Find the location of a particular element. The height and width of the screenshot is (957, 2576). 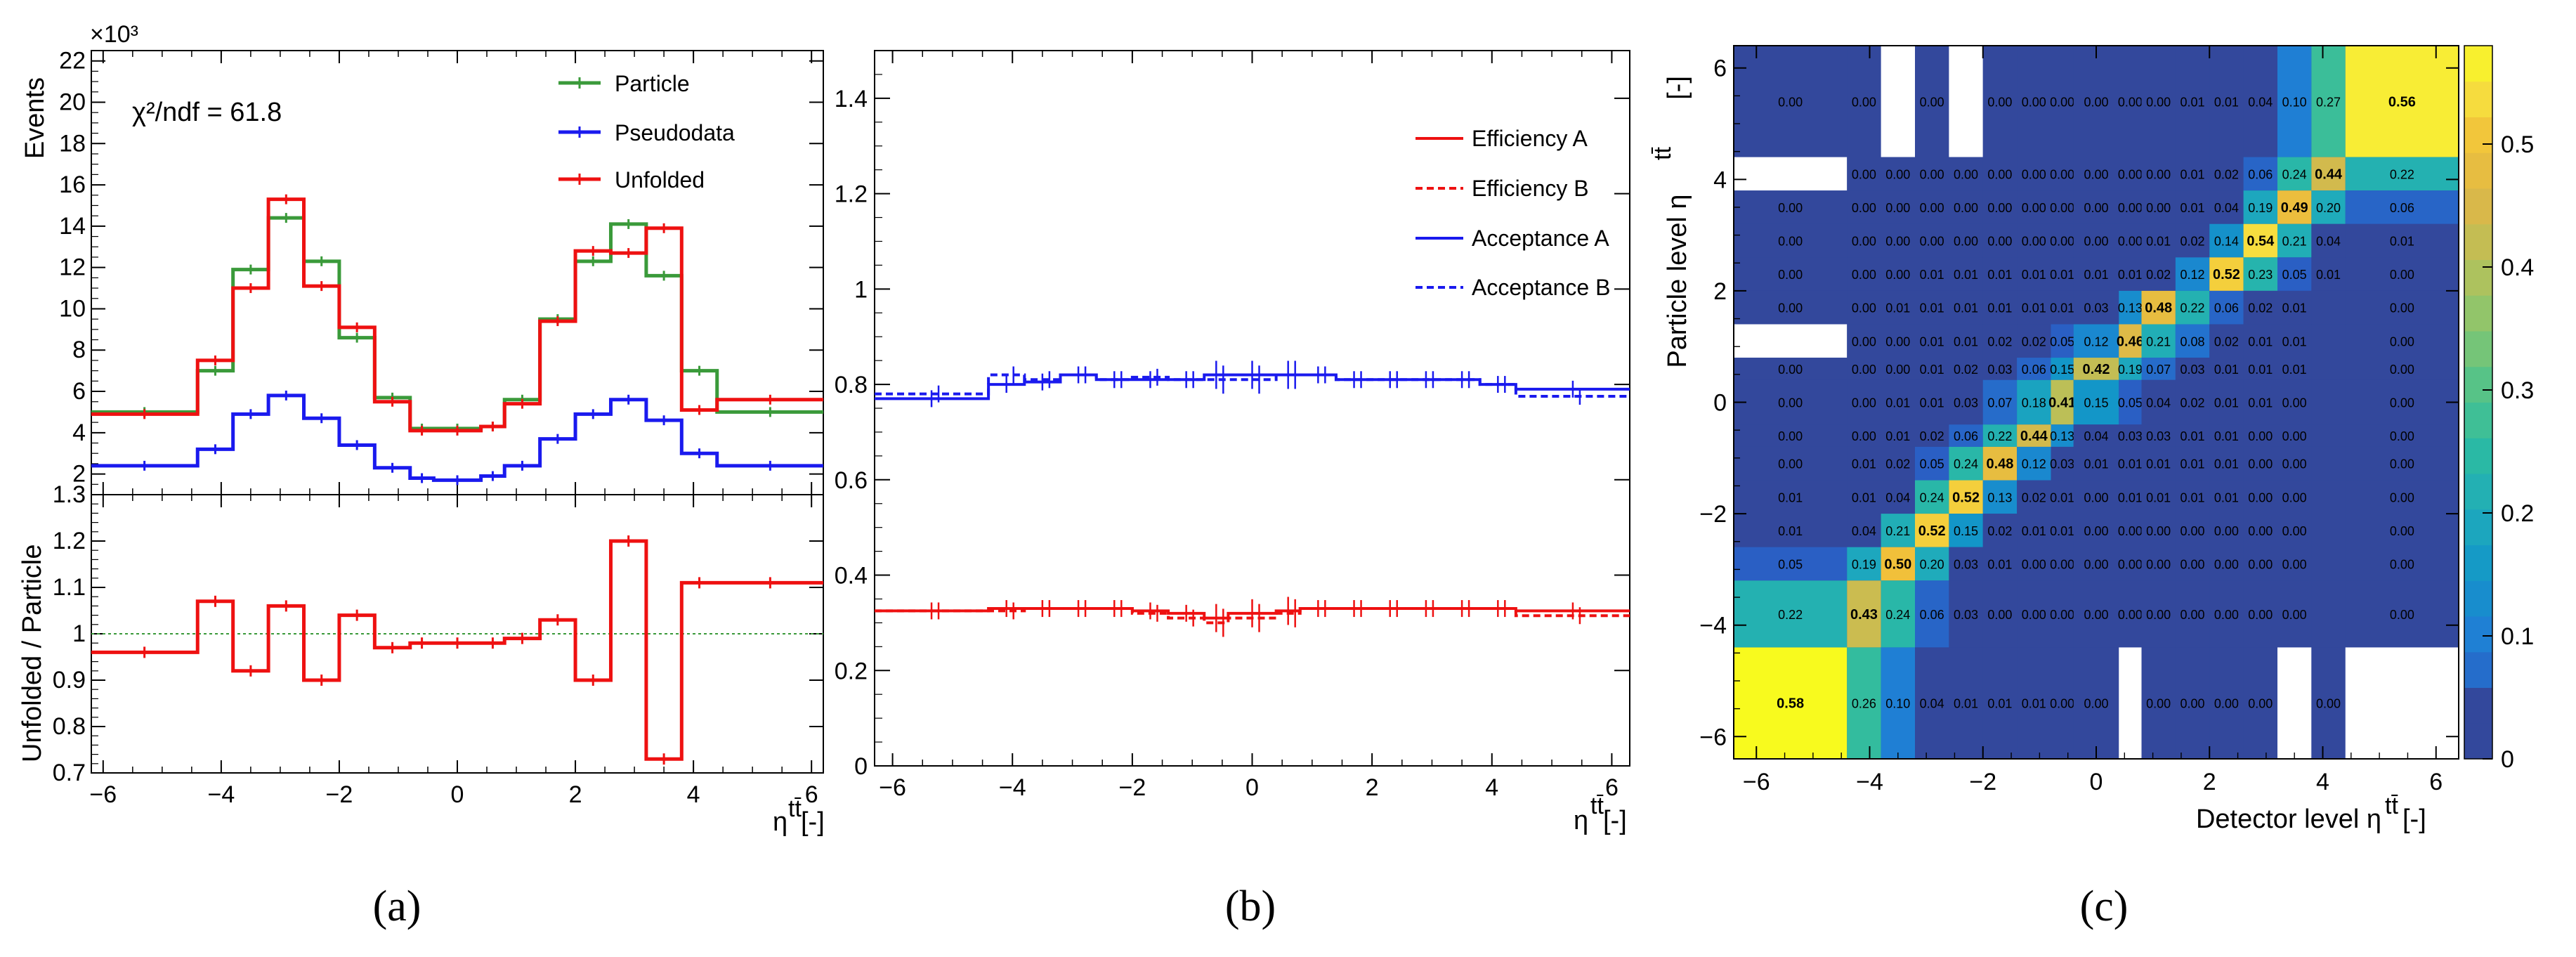

heatmap-cell-value: 0.06 is located at coordinates (2402, 208).